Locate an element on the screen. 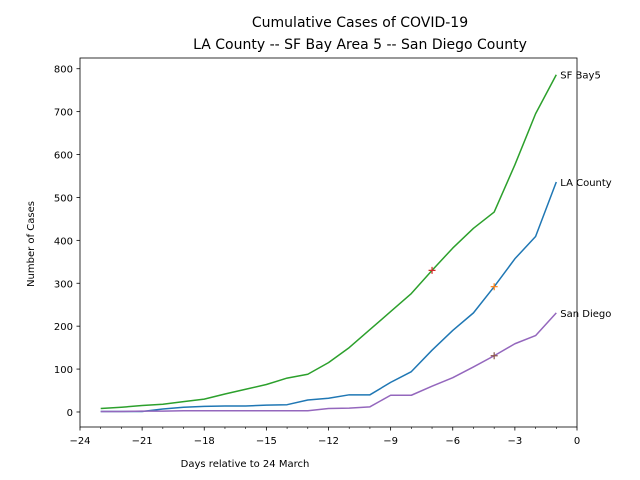  y-tick-label: 800 is located at coordinates (63, 70).